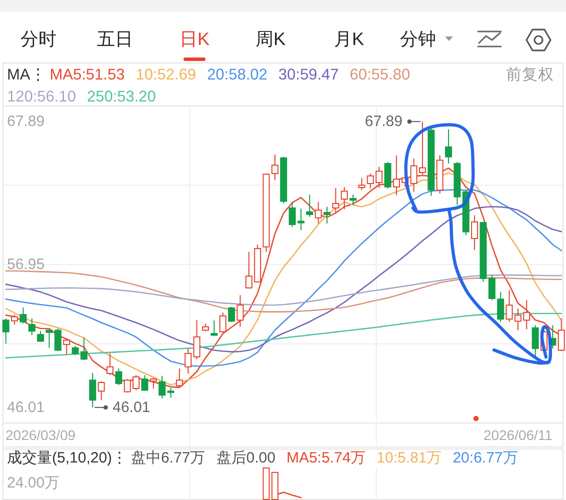 This screenshot has height=500, width=566. What do you see at coordinates (485, 458) in the screenshot?
I see `legend-item: 20:6.77万` at bounding box center [485, 458].